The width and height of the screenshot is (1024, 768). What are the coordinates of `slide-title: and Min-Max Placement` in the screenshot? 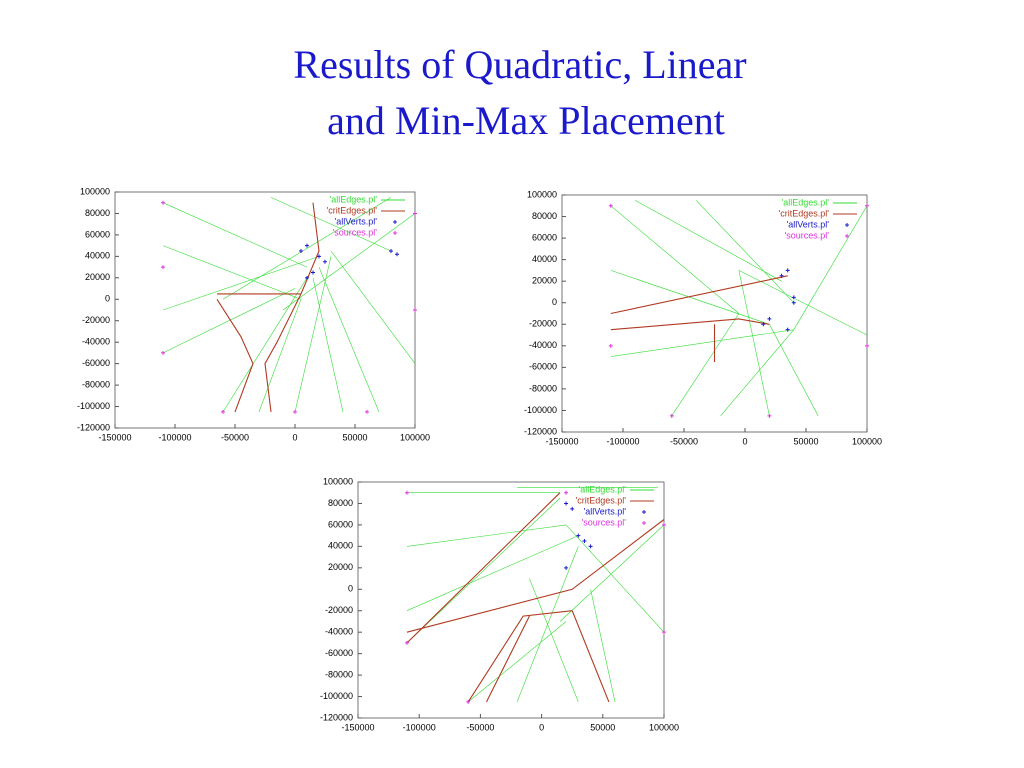 It's located at (526, 120).